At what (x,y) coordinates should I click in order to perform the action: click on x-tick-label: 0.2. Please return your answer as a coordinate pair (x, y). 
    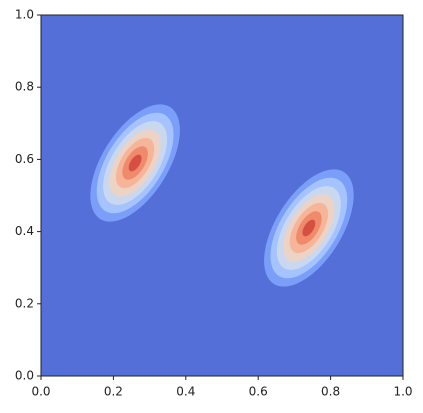
    Looking at the image, I should click on (113, 392).